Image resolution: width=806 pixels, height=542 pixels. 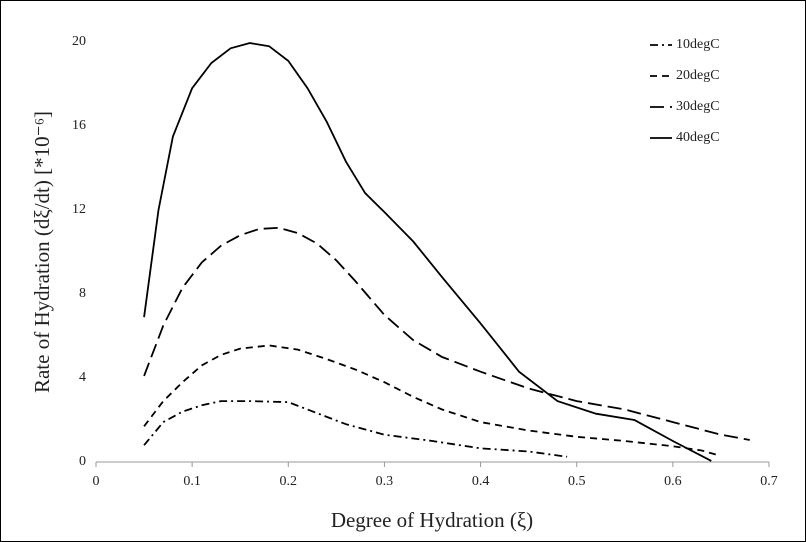 What do you see at coordinates (698, 106) in the screenshot?
I see `legend-text: 30degC` at bounding box center [698, 106].